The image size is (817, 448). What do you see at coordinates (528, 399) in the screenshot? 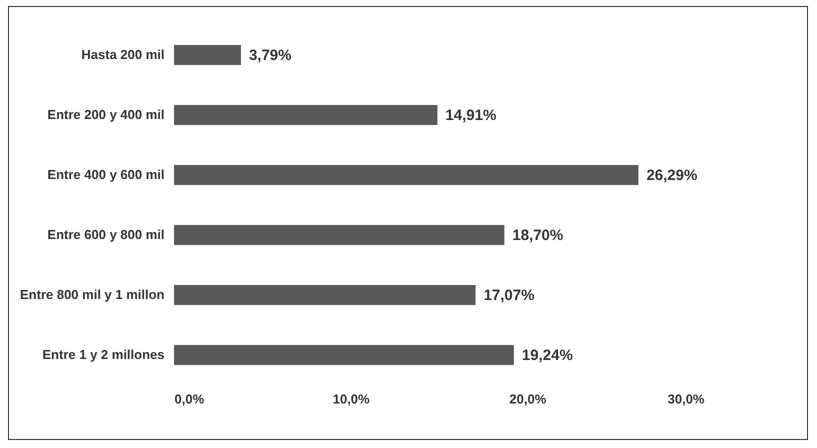
I see `x-tick-label: 20,0%` at bounding box center [528, 399].